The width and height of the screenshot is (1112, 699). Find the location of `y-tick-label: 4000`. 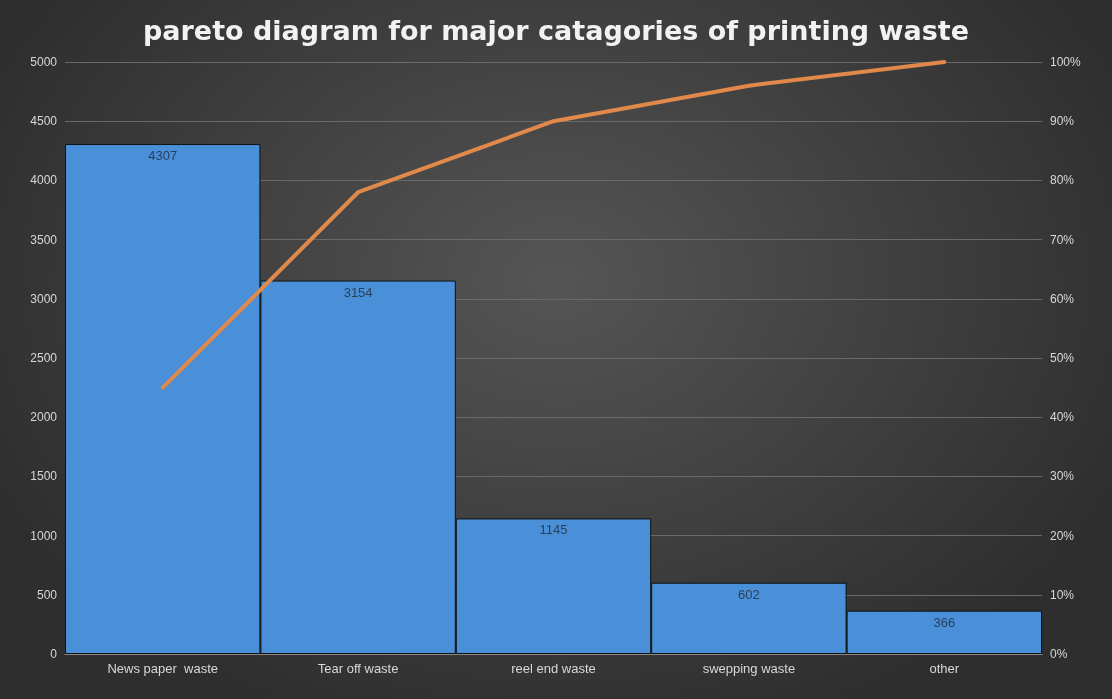

y-tick-label: 4000 is located at coordinates (44, 180).